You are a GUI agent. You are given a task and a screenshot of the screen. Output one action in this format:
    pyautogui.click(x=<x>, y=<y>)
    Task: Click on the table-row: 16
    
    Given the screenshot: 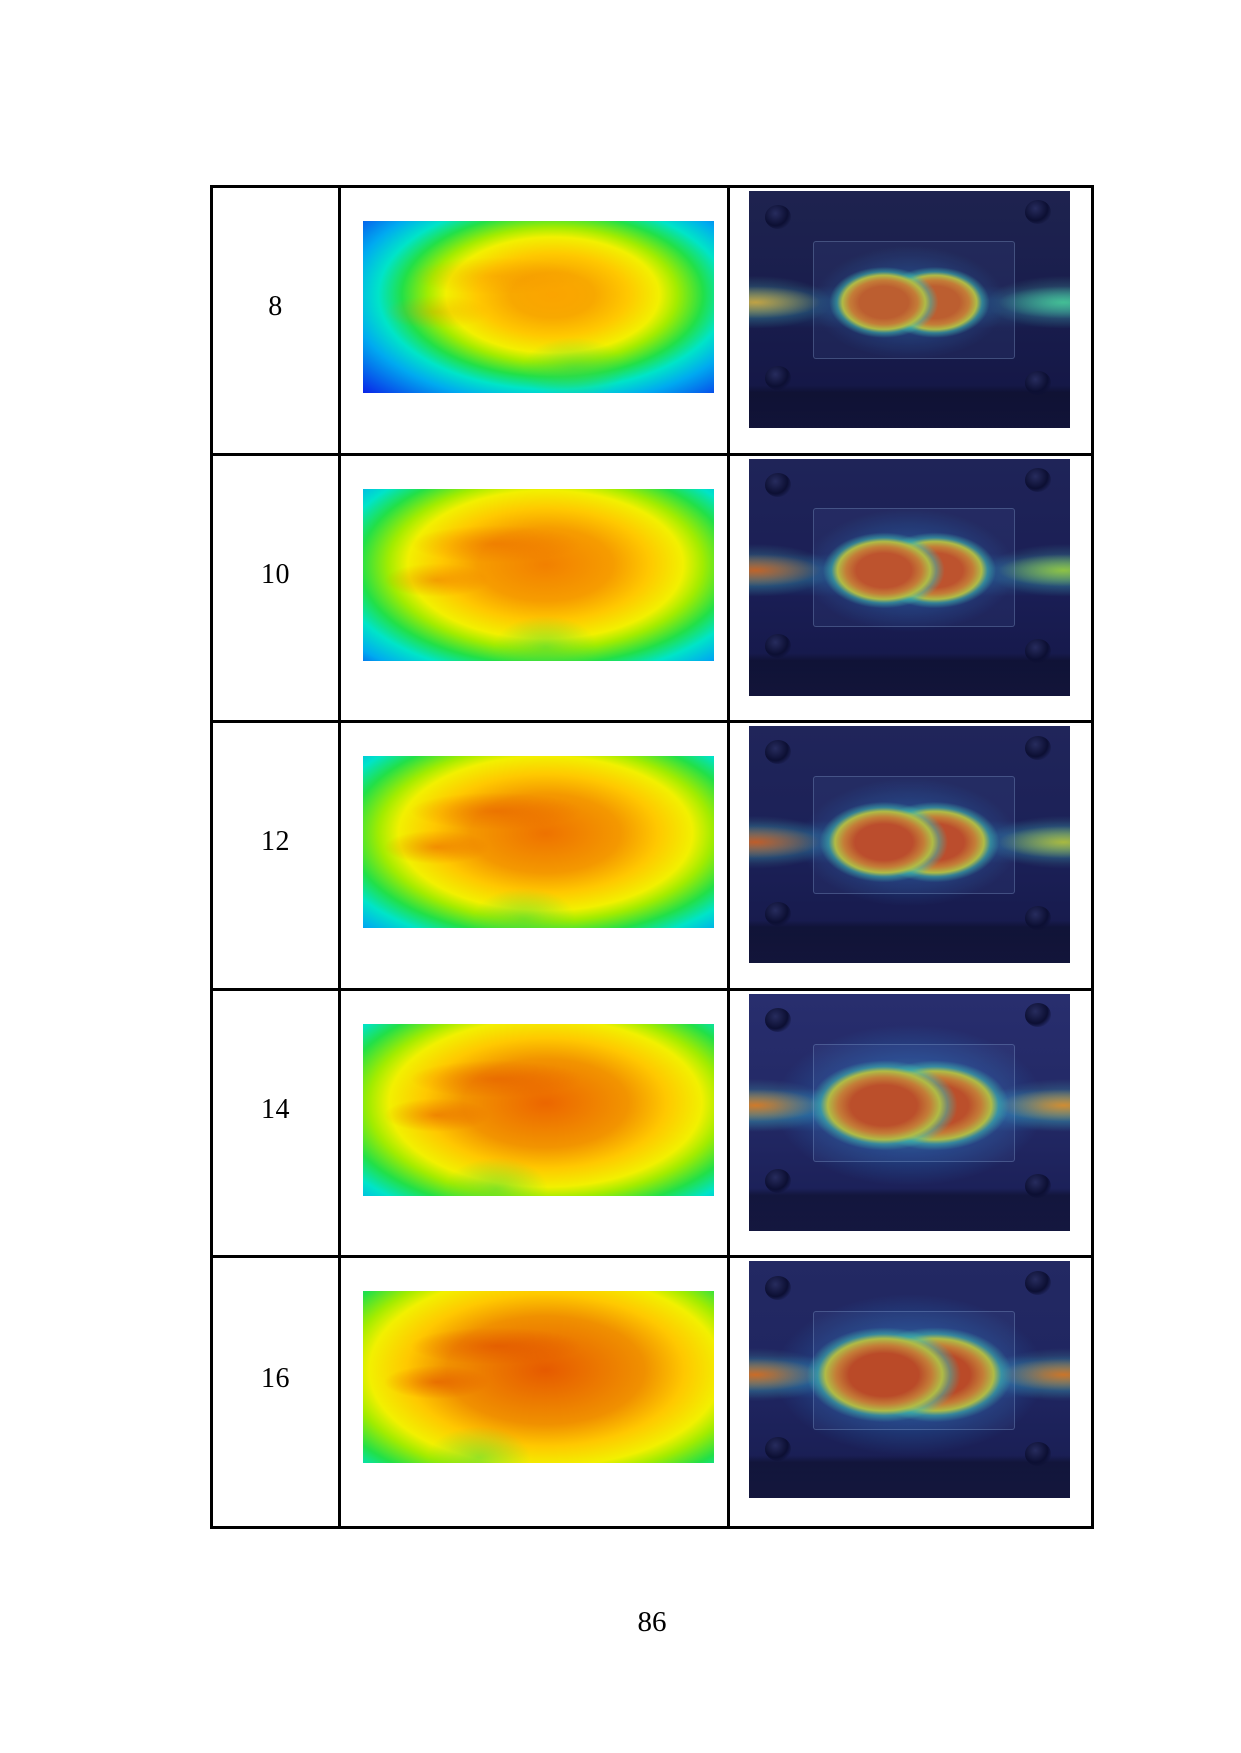 What is the action you would take?
    pyautogui.click(x=652, y=1392)
    